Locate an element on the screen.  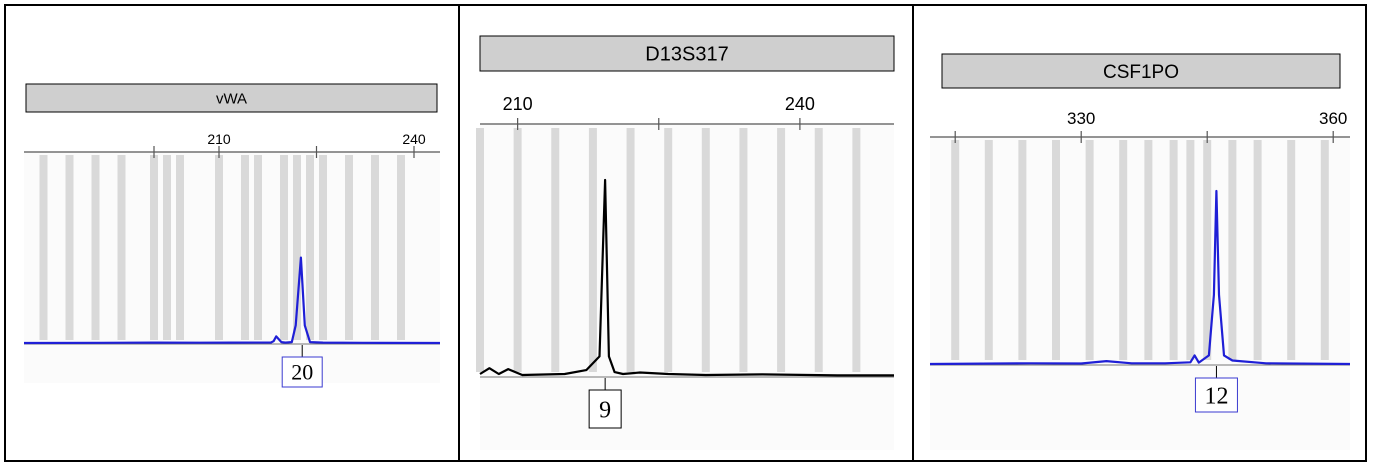
marker-title: vWA is located at coordinates (231, 98).